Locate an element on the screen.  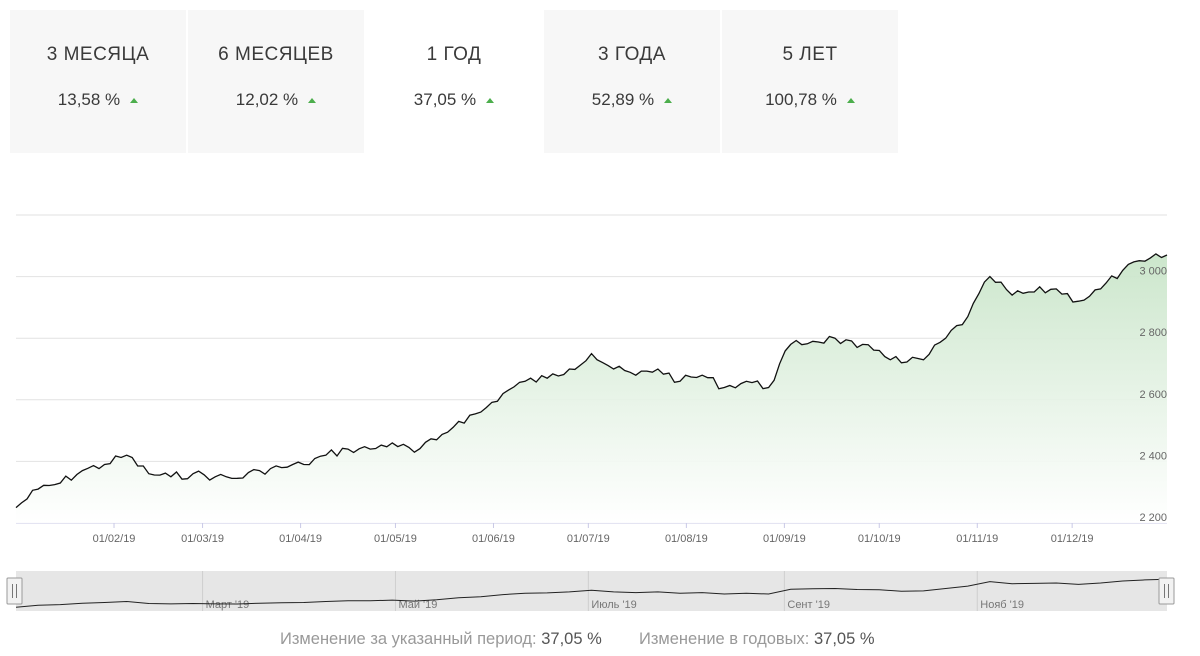
annual-change-value: 37,05 % is located at coordinates (844, 639).